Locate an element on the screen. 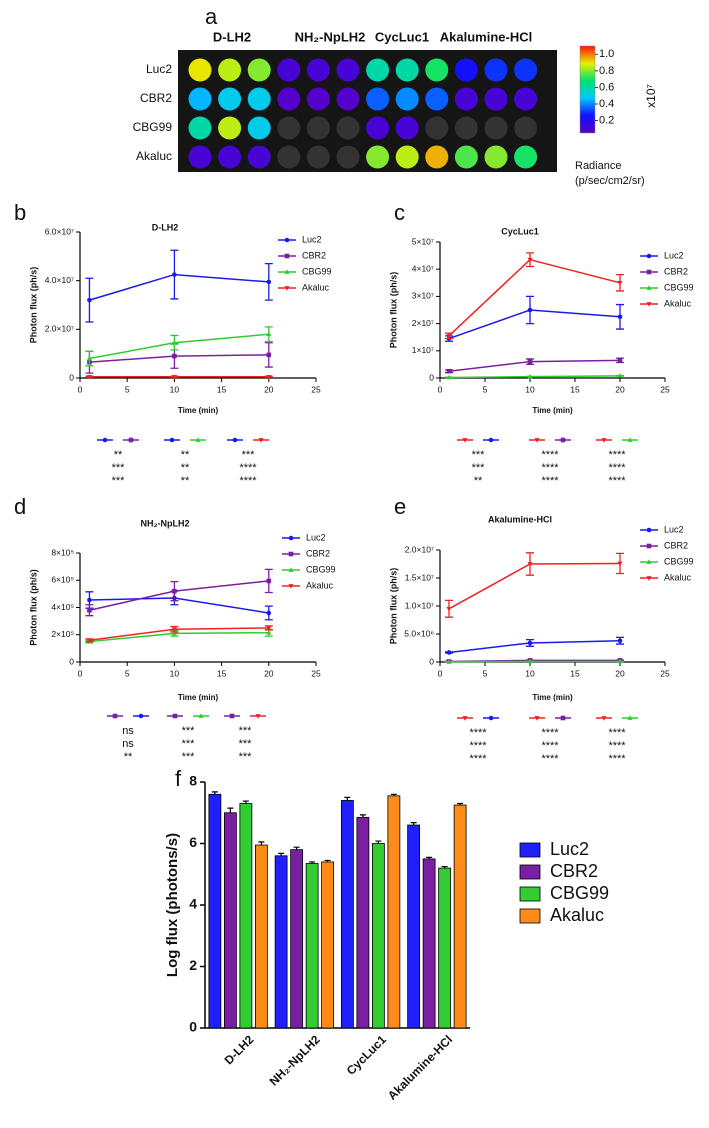 The image size is (709, 1128). x-tick-label: D-LH2 is located at coordinates (239, 1049).